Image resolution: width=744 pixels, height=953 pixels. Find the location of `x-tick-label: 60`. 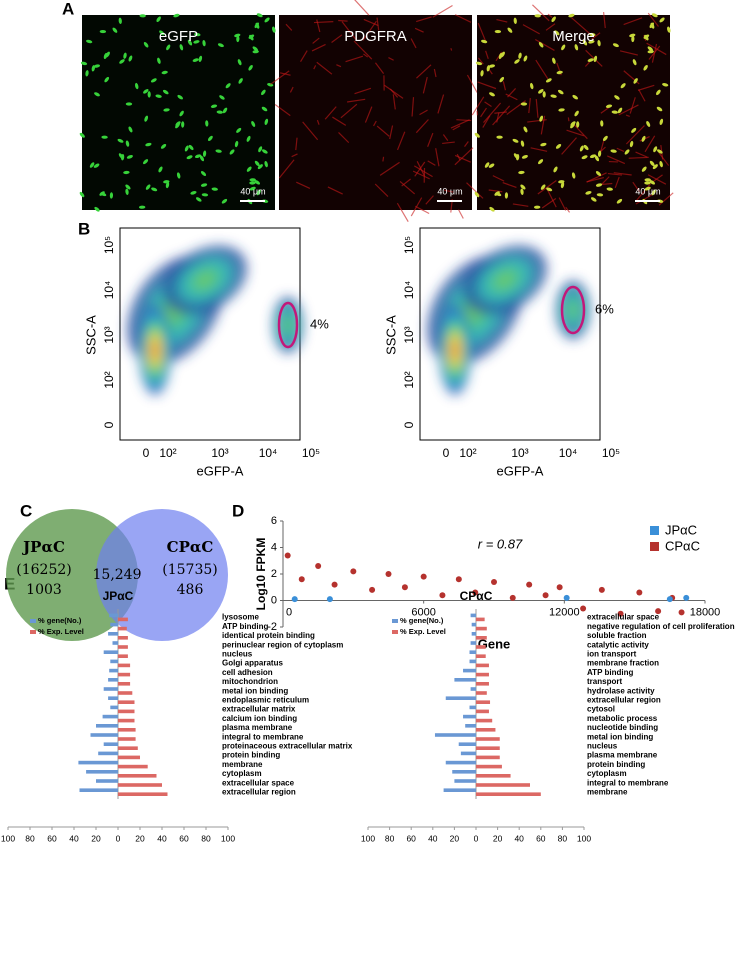

x-tick-label: 60 is located at coordinates (184, 838).